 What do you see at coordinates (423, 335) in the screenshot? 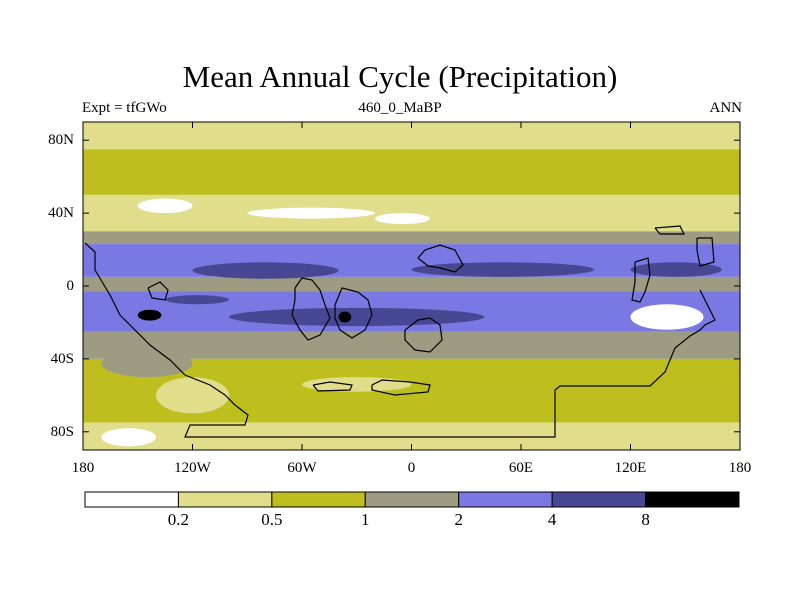
I see `continent-outline-c` at bounding box center [423, 335].